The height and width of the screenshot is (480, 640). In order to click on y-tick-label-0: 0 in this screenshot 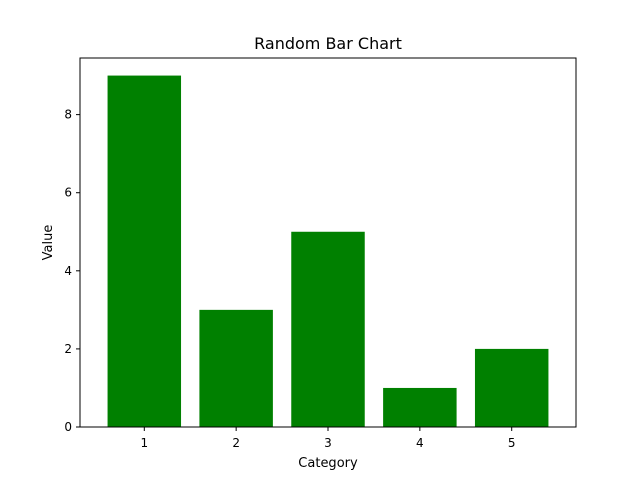, I will do `click(68, 427)`.